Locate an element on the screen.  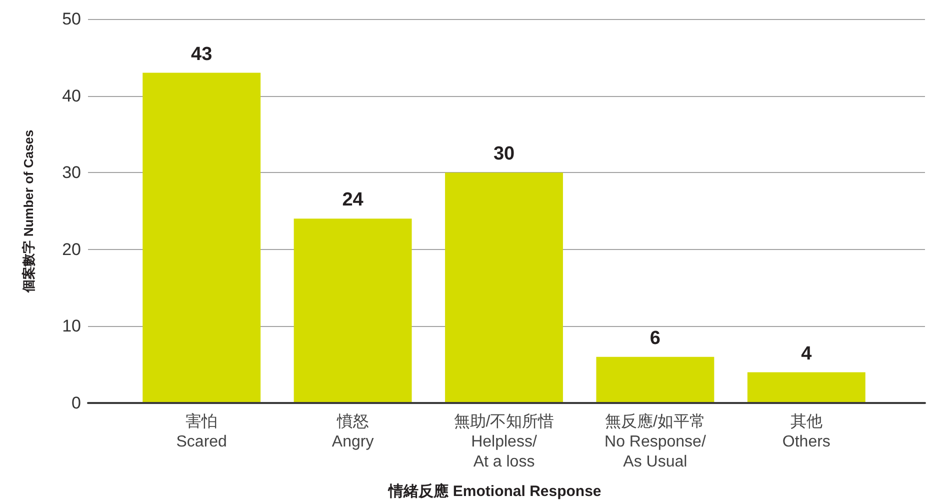
x-tick-label: 憤怒 Angry is located at coordinates (353, 431).